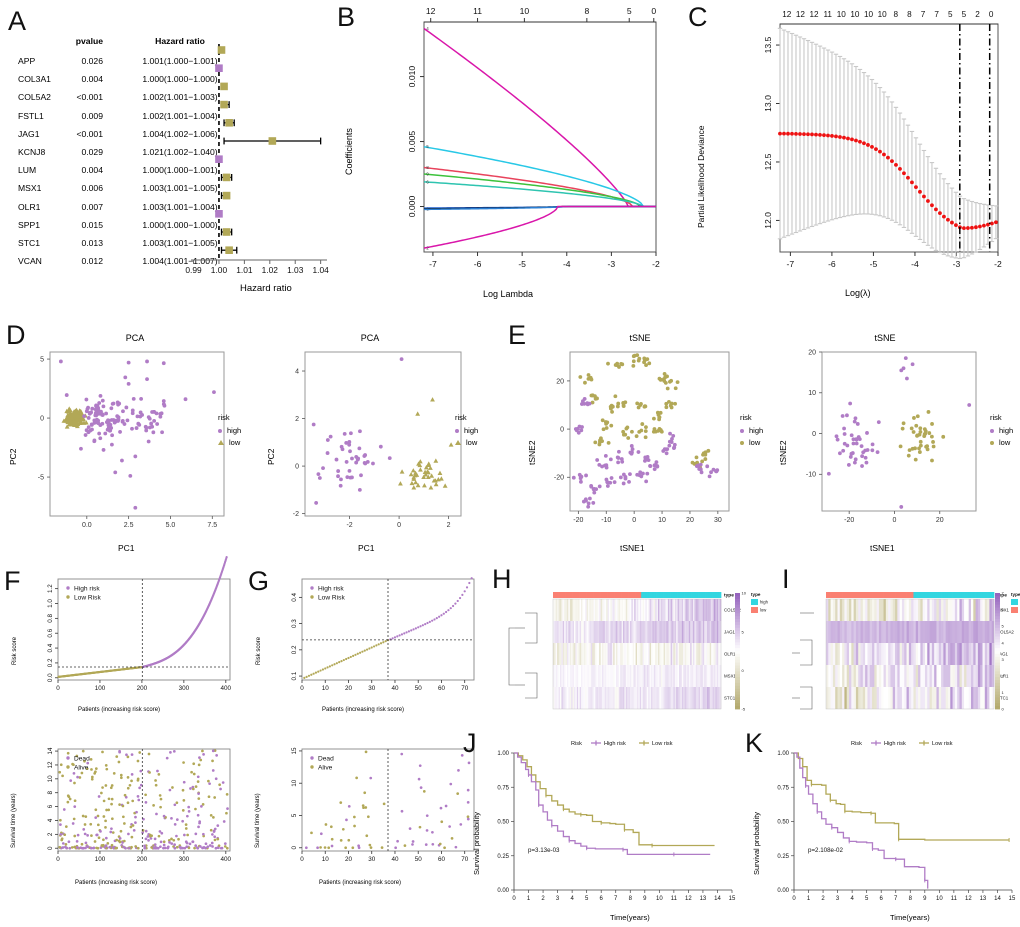  Describe the element at coordinates (126, 548) in the screenshot. I see `panel-d-plot1-xlabel: PC1` at that location.